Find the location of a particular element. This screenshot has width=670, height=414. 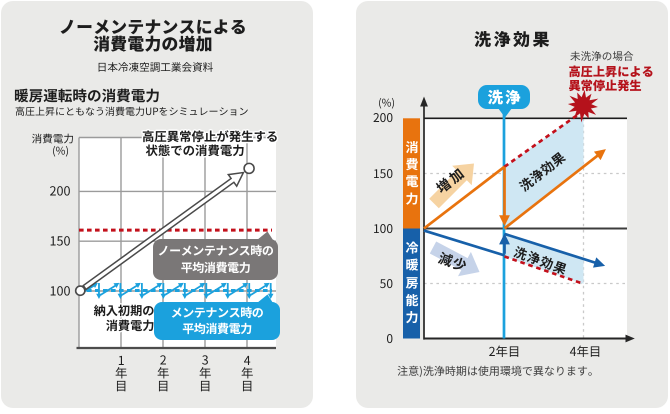

decrease-block-arrow is located at coordinates (454, 259).